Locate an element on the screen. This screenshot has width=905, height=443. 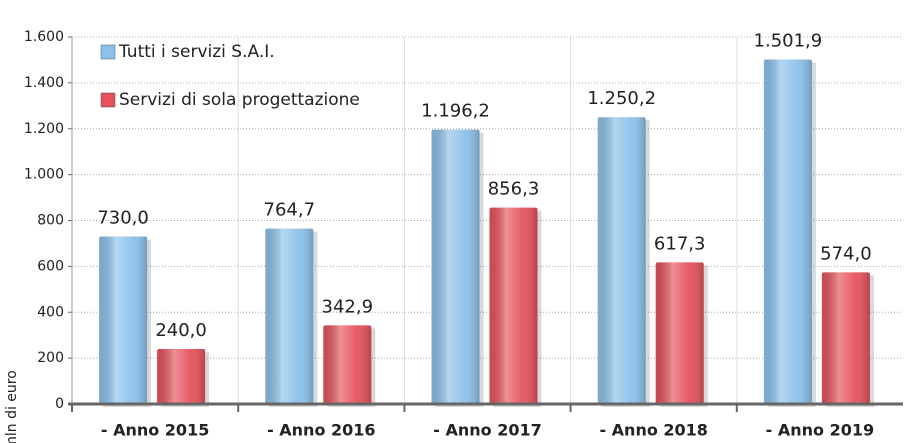
value-label: 730,0 is located at coordinates (123, 218).